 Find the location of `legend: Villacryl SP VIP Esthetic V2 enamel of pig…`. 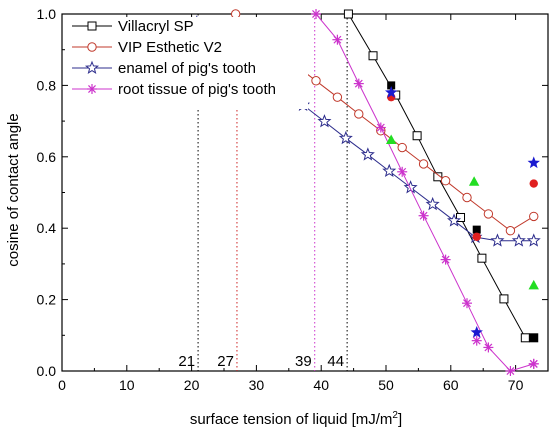

legend: Villacryl SP VIP Esthetic V2 enamel of pig… is located at coordinates (188, 63).